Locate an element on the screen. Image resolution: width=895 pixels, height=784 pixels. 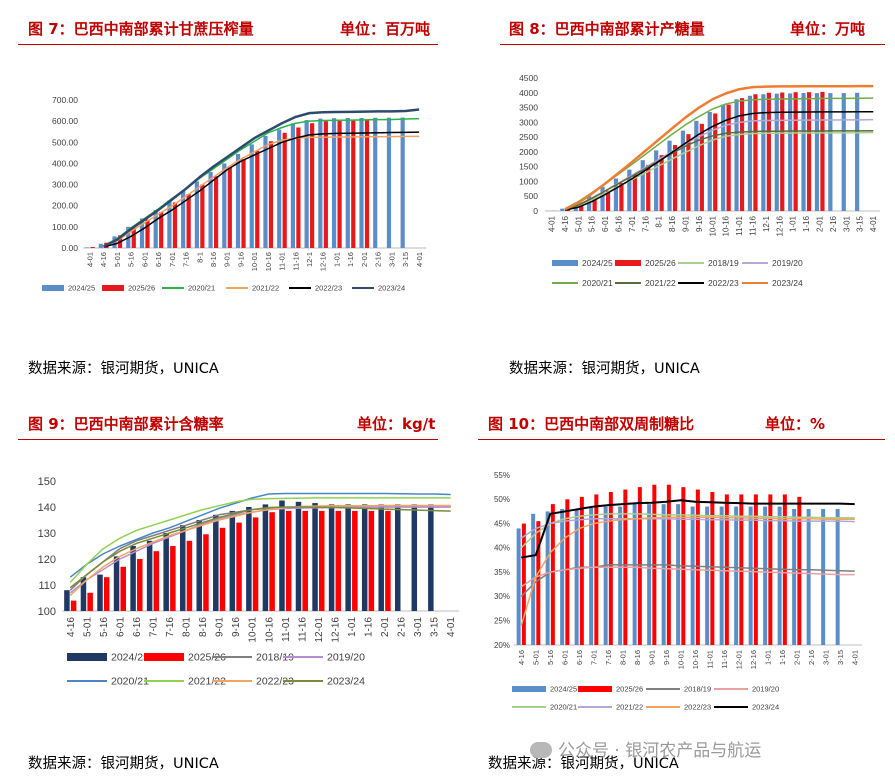
y-tick-label: 100 is located at coordinates (47, 612).